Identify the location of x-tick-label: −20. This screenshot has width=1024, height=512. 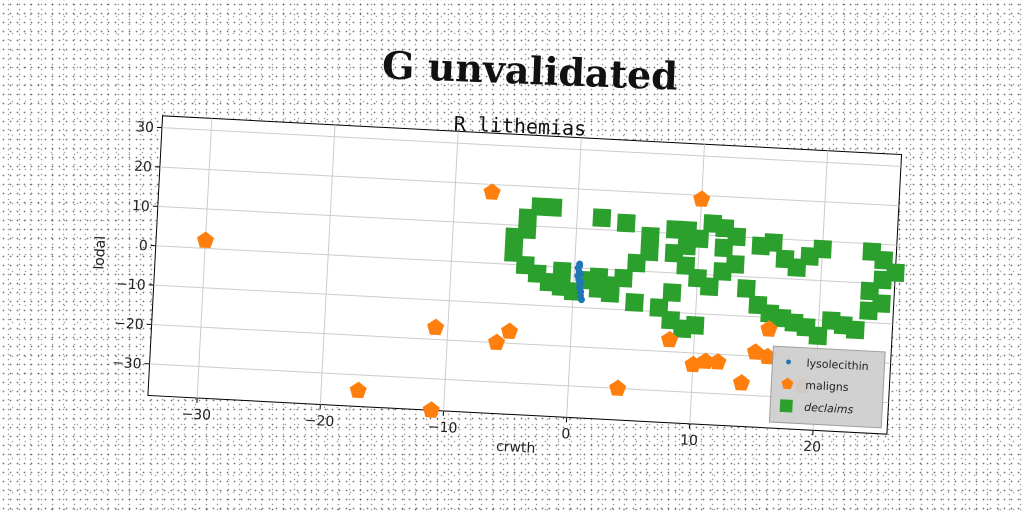
(319, 422).